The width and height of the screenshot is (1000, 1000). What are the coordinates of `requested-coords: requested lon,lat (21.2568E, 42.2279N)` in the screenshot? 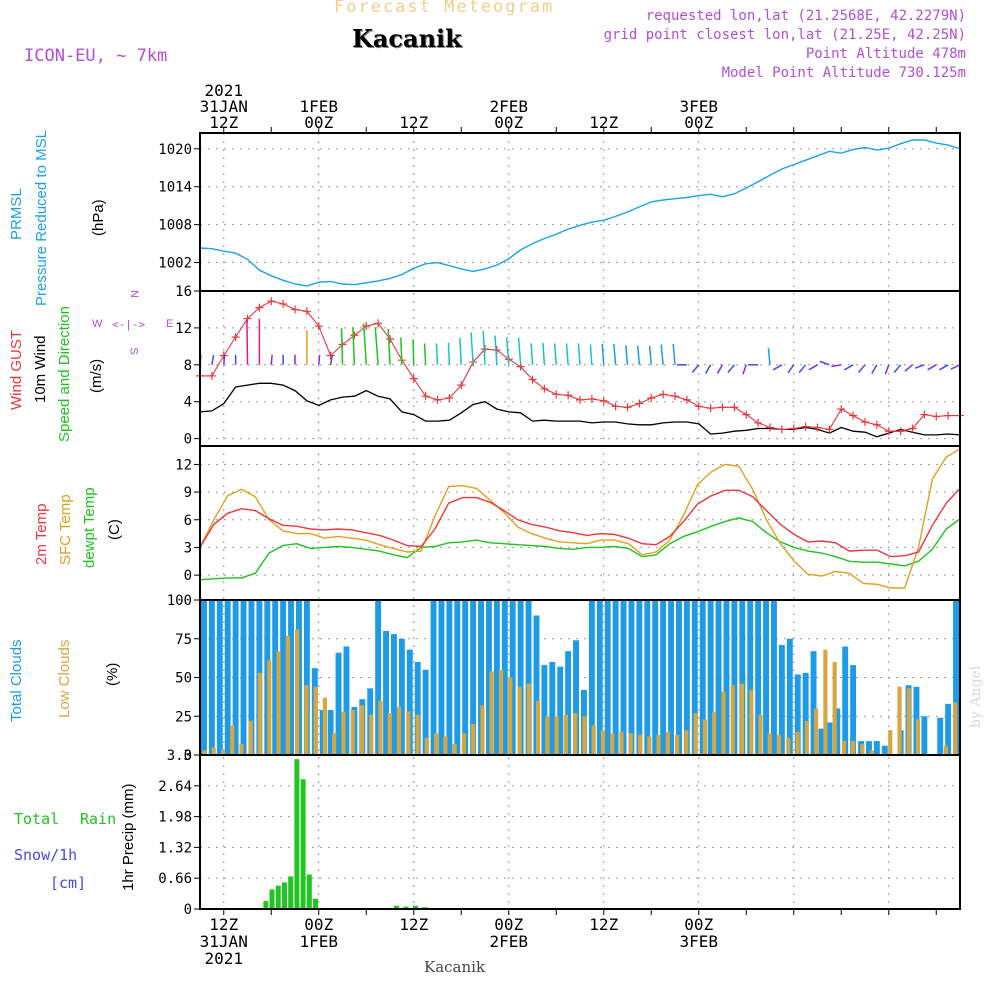 It's located at (805, 16).